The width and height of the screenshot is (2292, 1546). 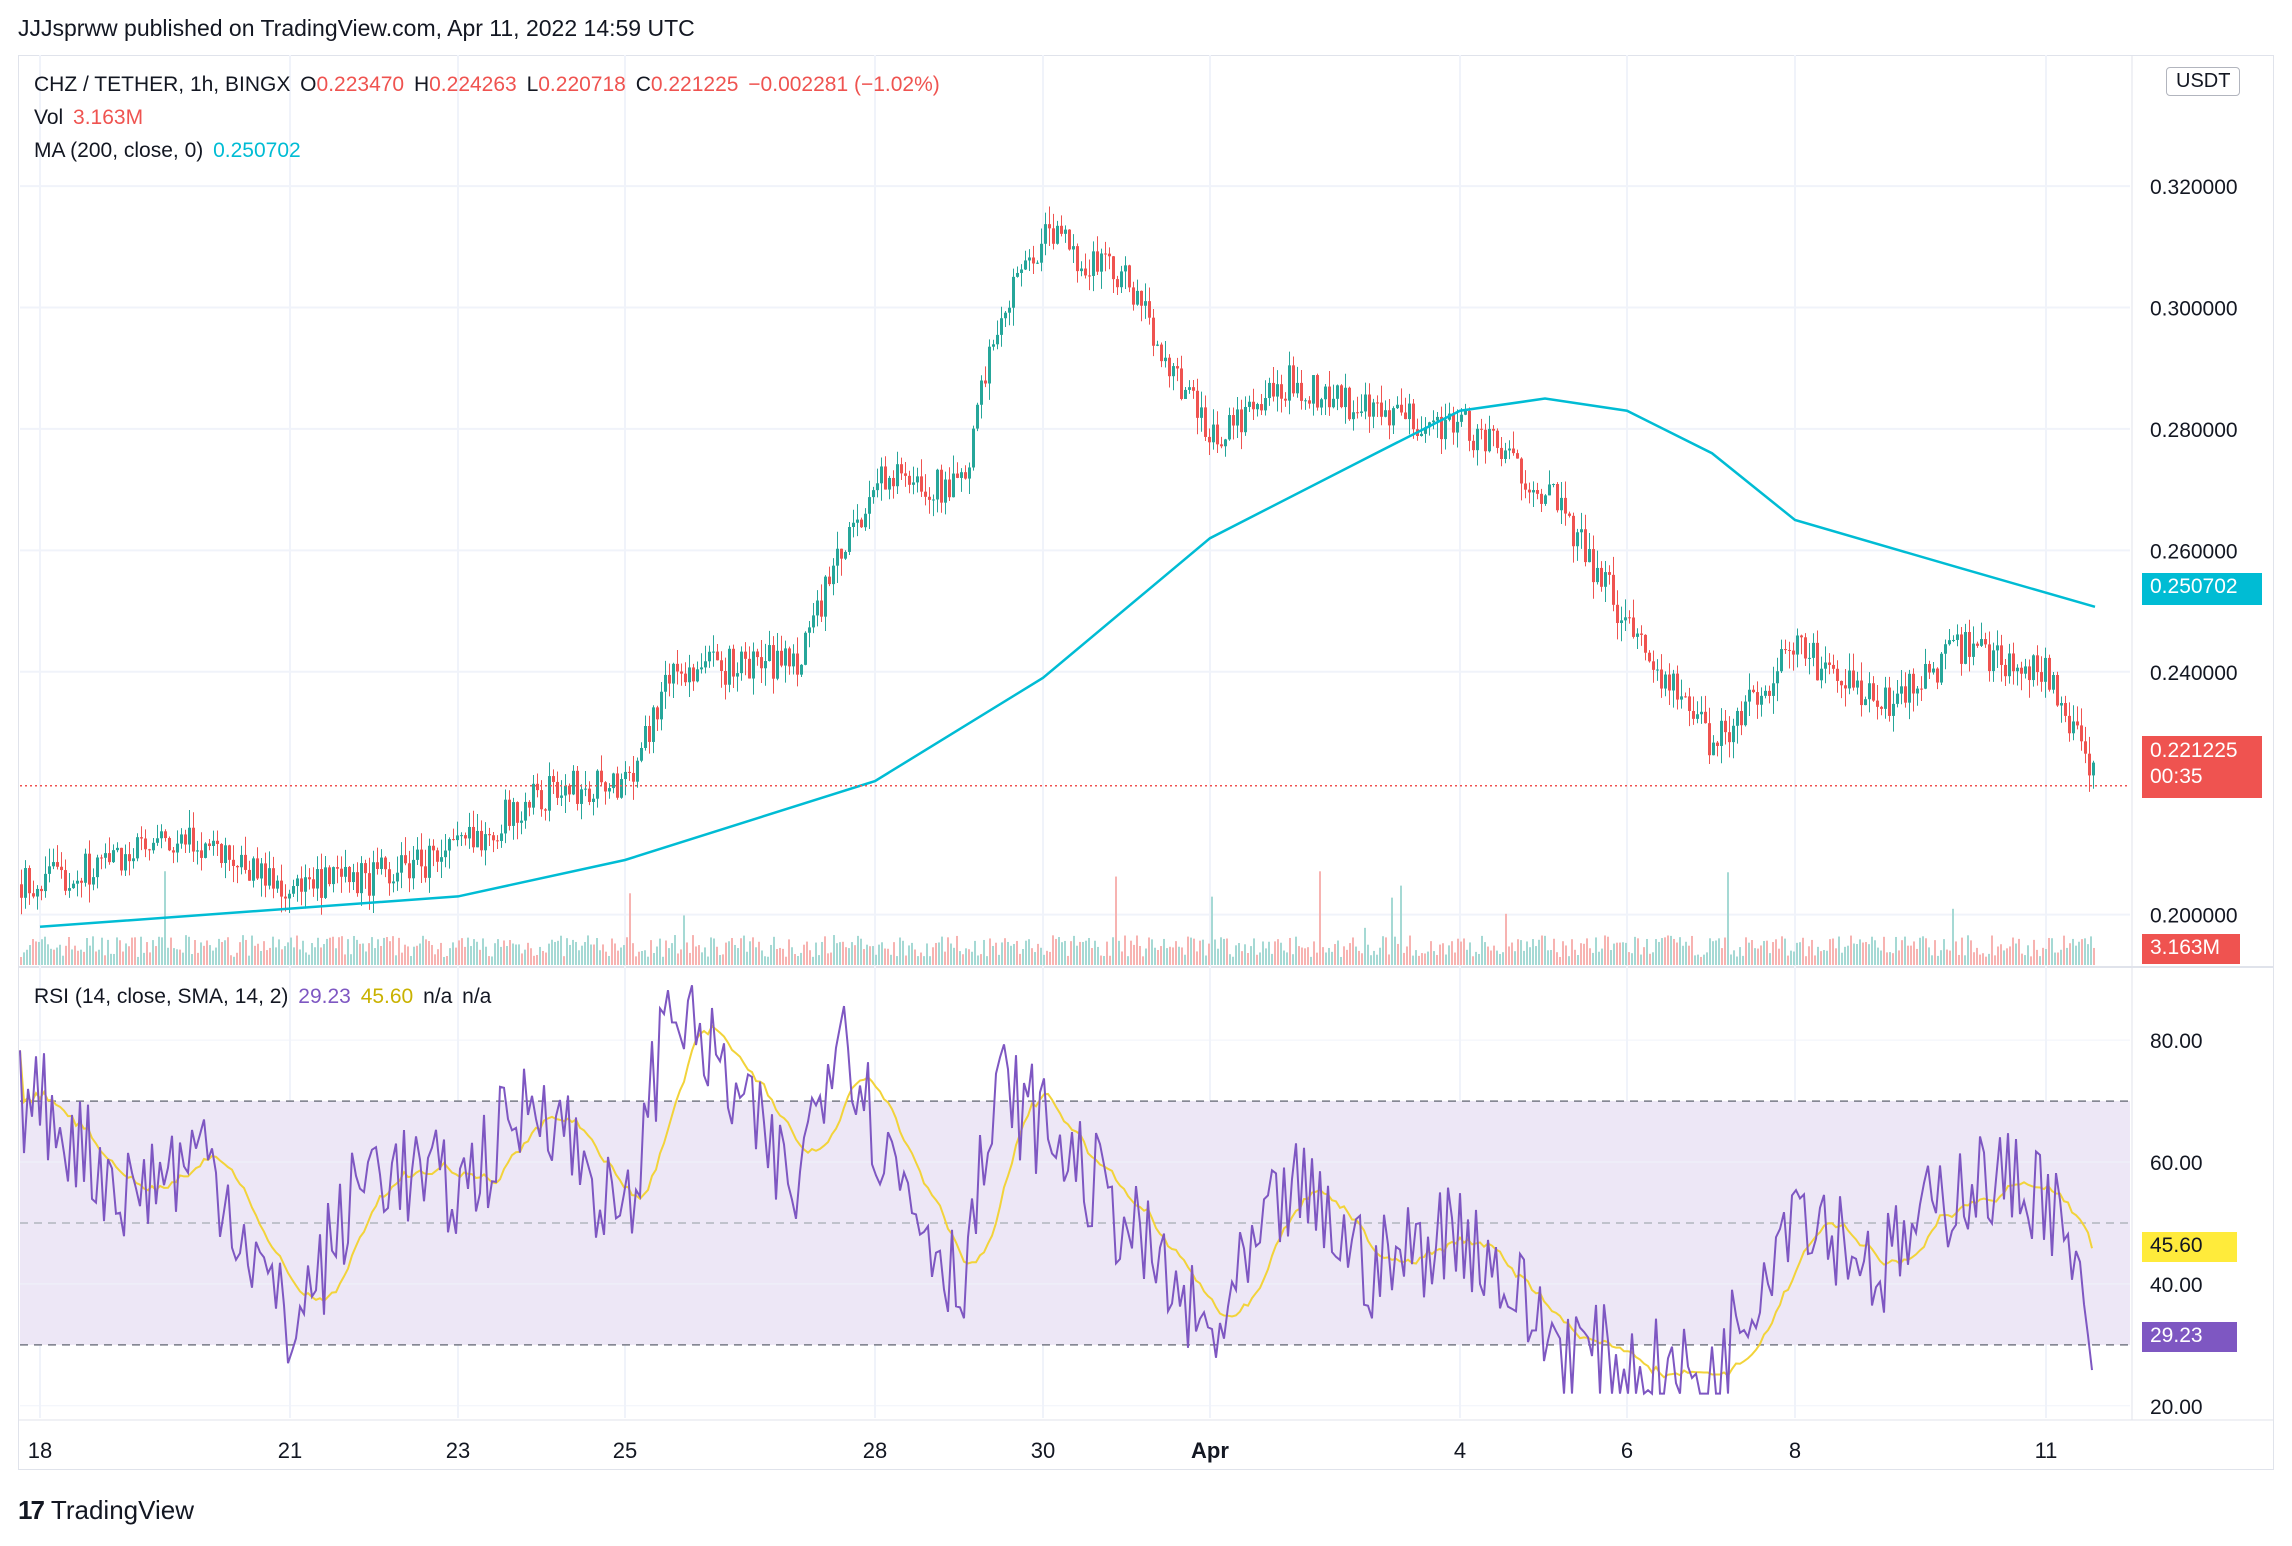 I want to click on last-price-value: 0.221225, so click(x=2194, y=750).